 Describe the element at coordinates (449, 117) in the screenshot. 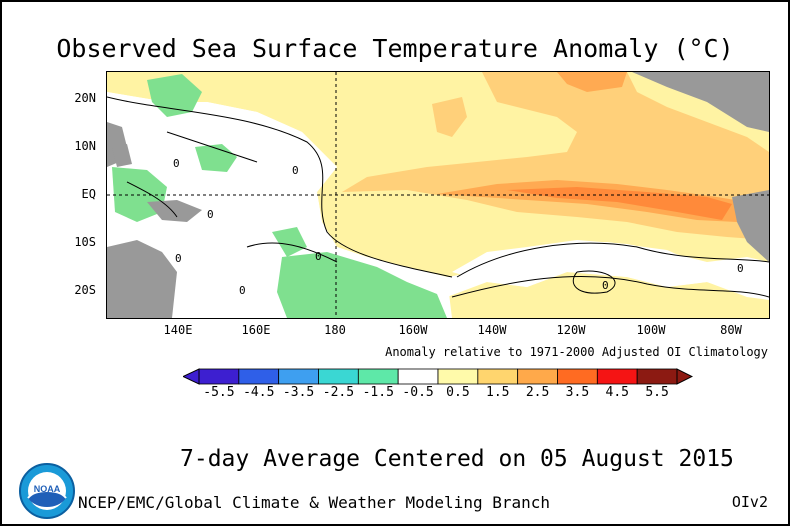

I see `anomaly-warm-1.5-hawaii` at that location.